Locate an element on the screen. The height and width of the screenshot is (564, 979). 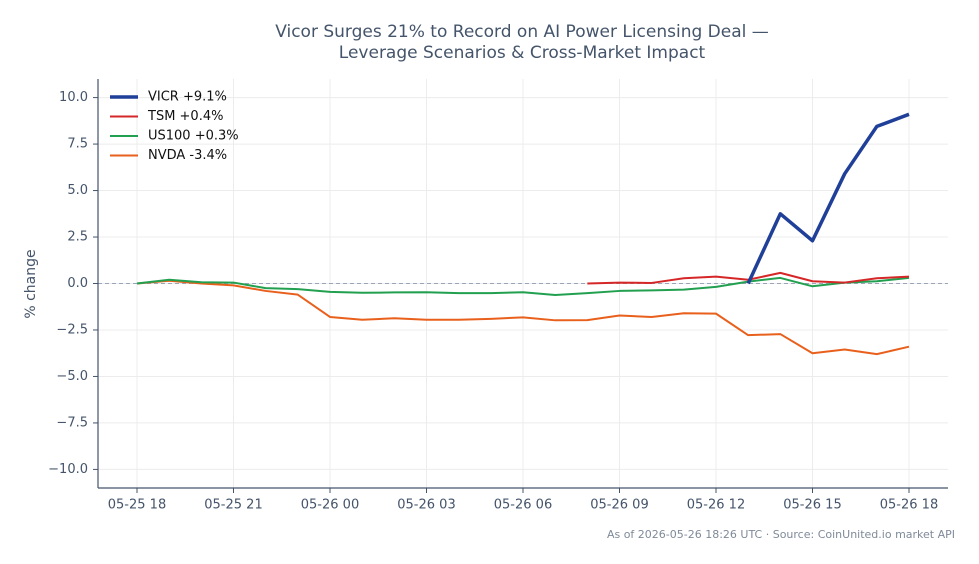
y-tick-label: 0.0 is located at coordinates (77, 283).